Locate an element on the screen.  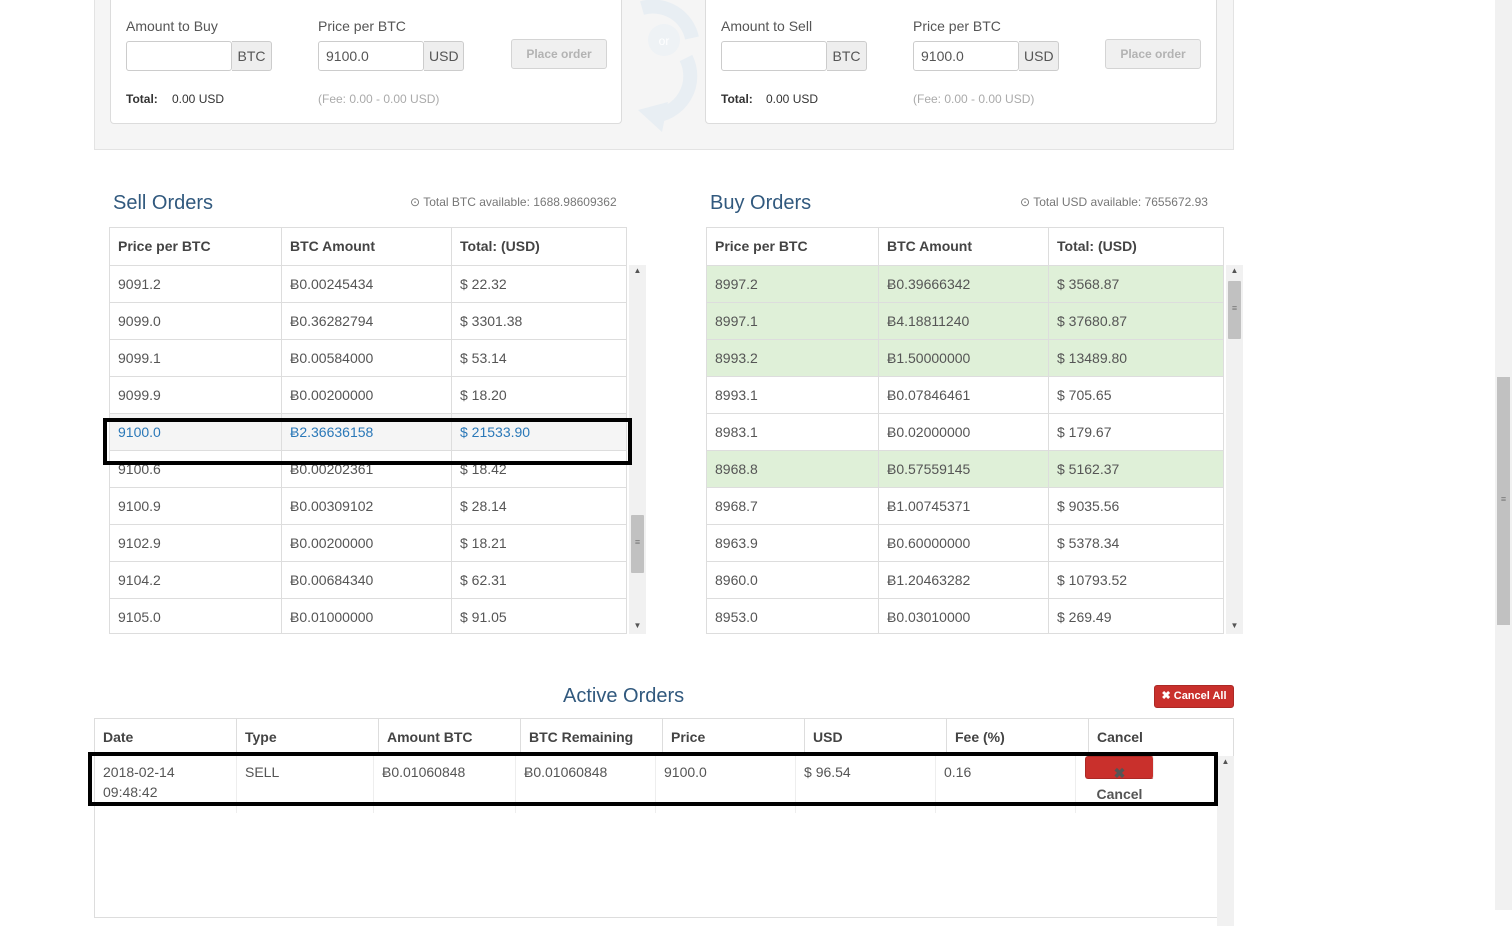
buy-order-row: 8968.8 Ƀ0.57559145 $ 5162.37 is located at coordinates (965, 468).